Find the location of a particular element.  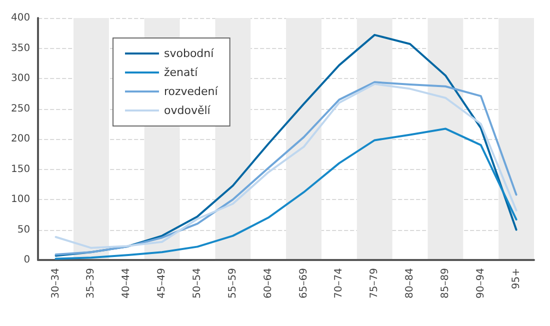

legend-label: ovdovělí is located at coordinates (188, 110).